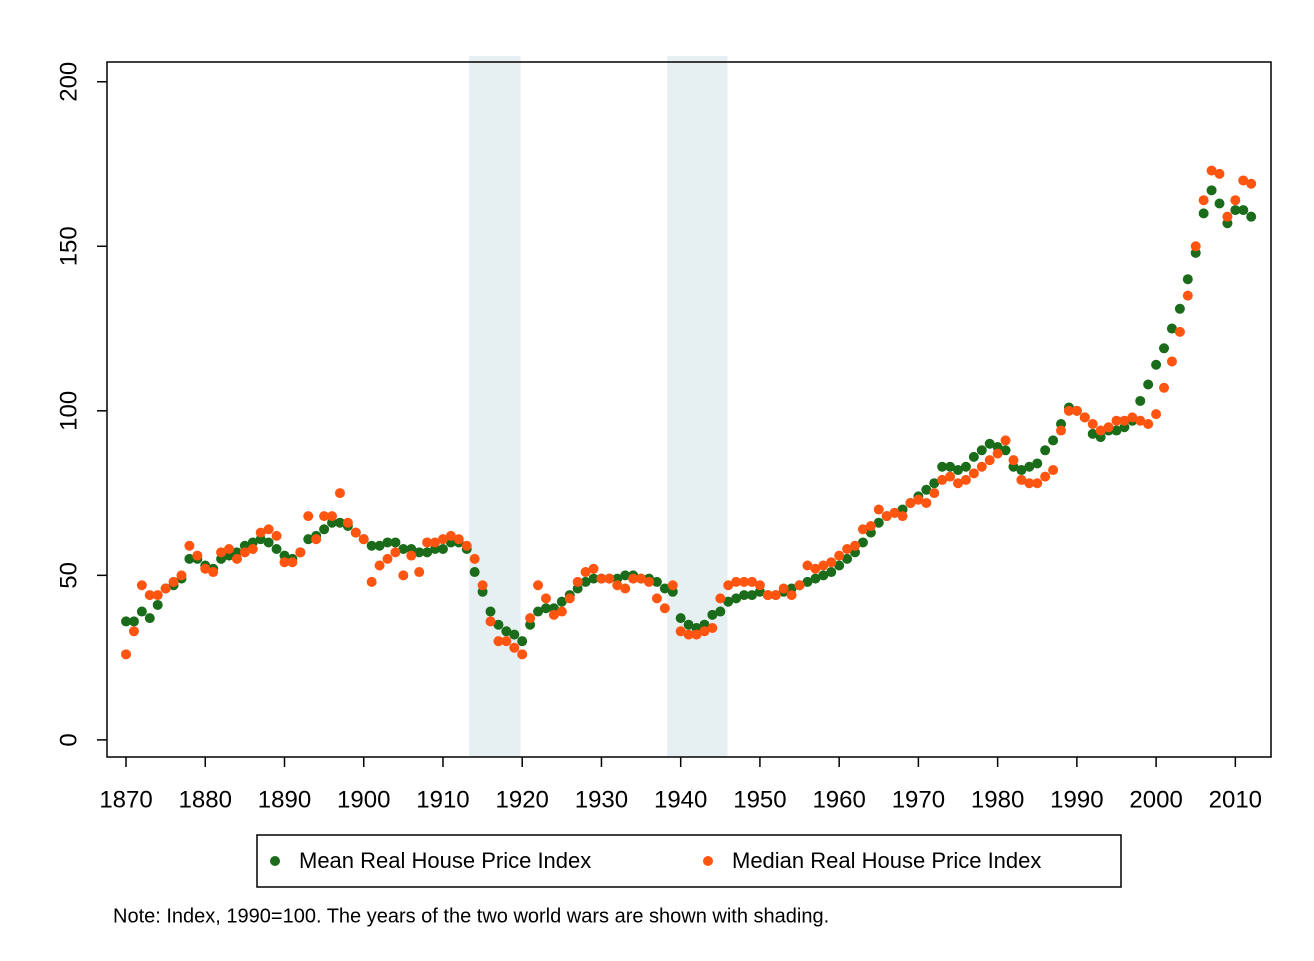  I want to click on x-tick-label: 1940, so click(680, 799).